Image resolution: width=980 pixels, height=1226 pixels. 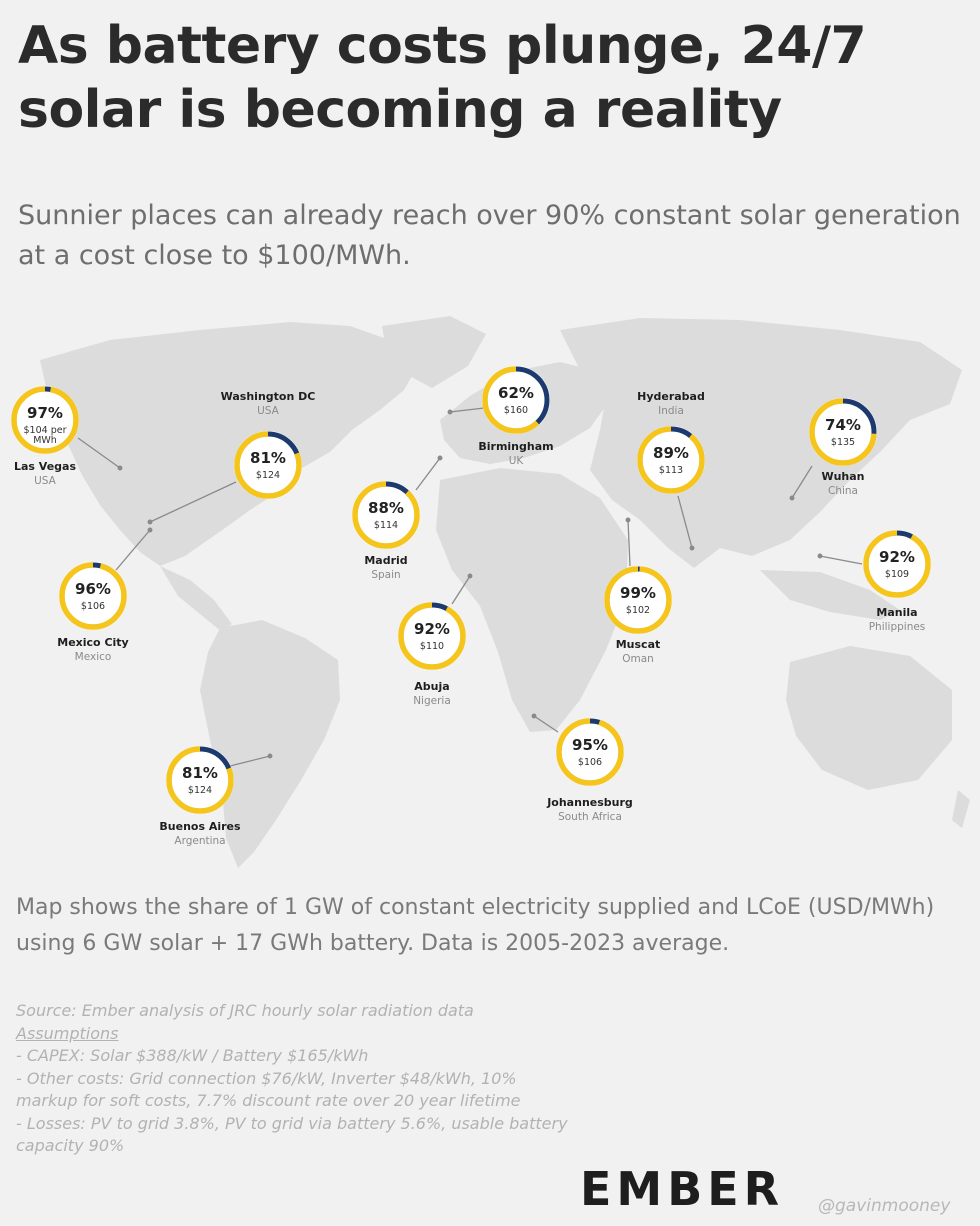 I want to click on city-marker-birmingham: 62% $160 Birmingham UK, so click(x=516, y=416).